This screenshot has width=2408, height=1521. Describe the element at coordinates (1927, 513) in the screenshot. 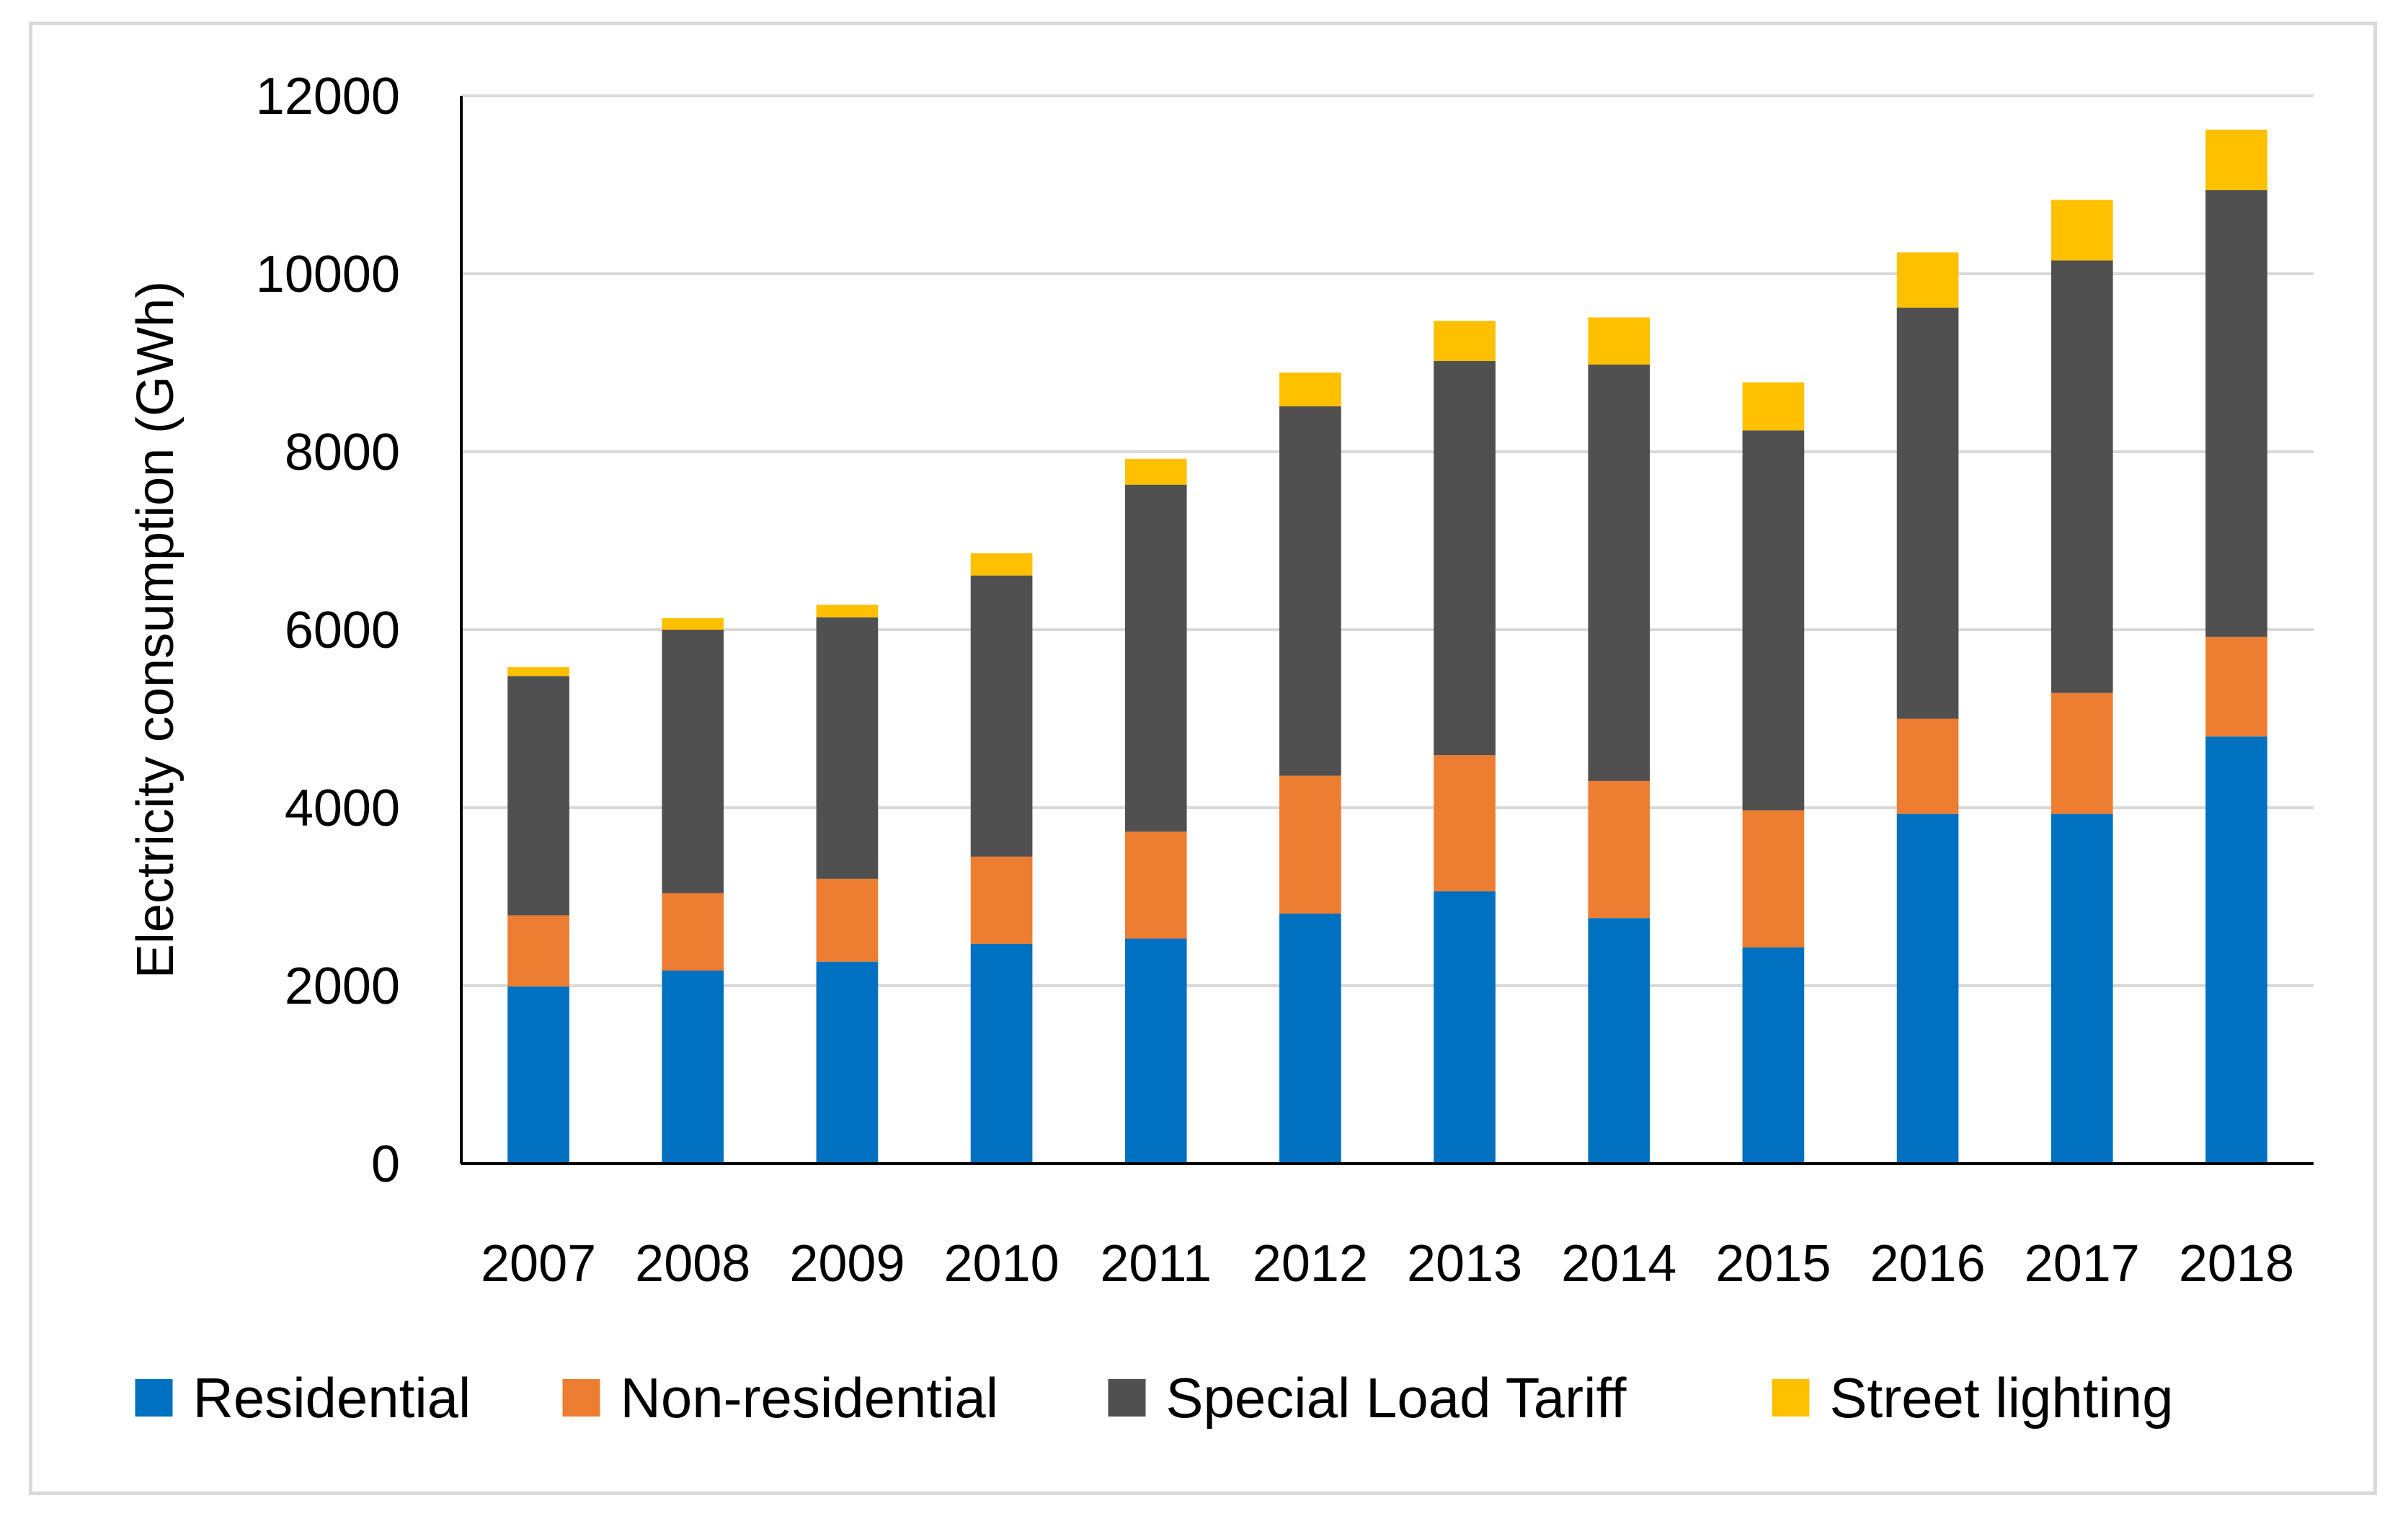

I see `bar-special-load-tariff-2016` at that location.